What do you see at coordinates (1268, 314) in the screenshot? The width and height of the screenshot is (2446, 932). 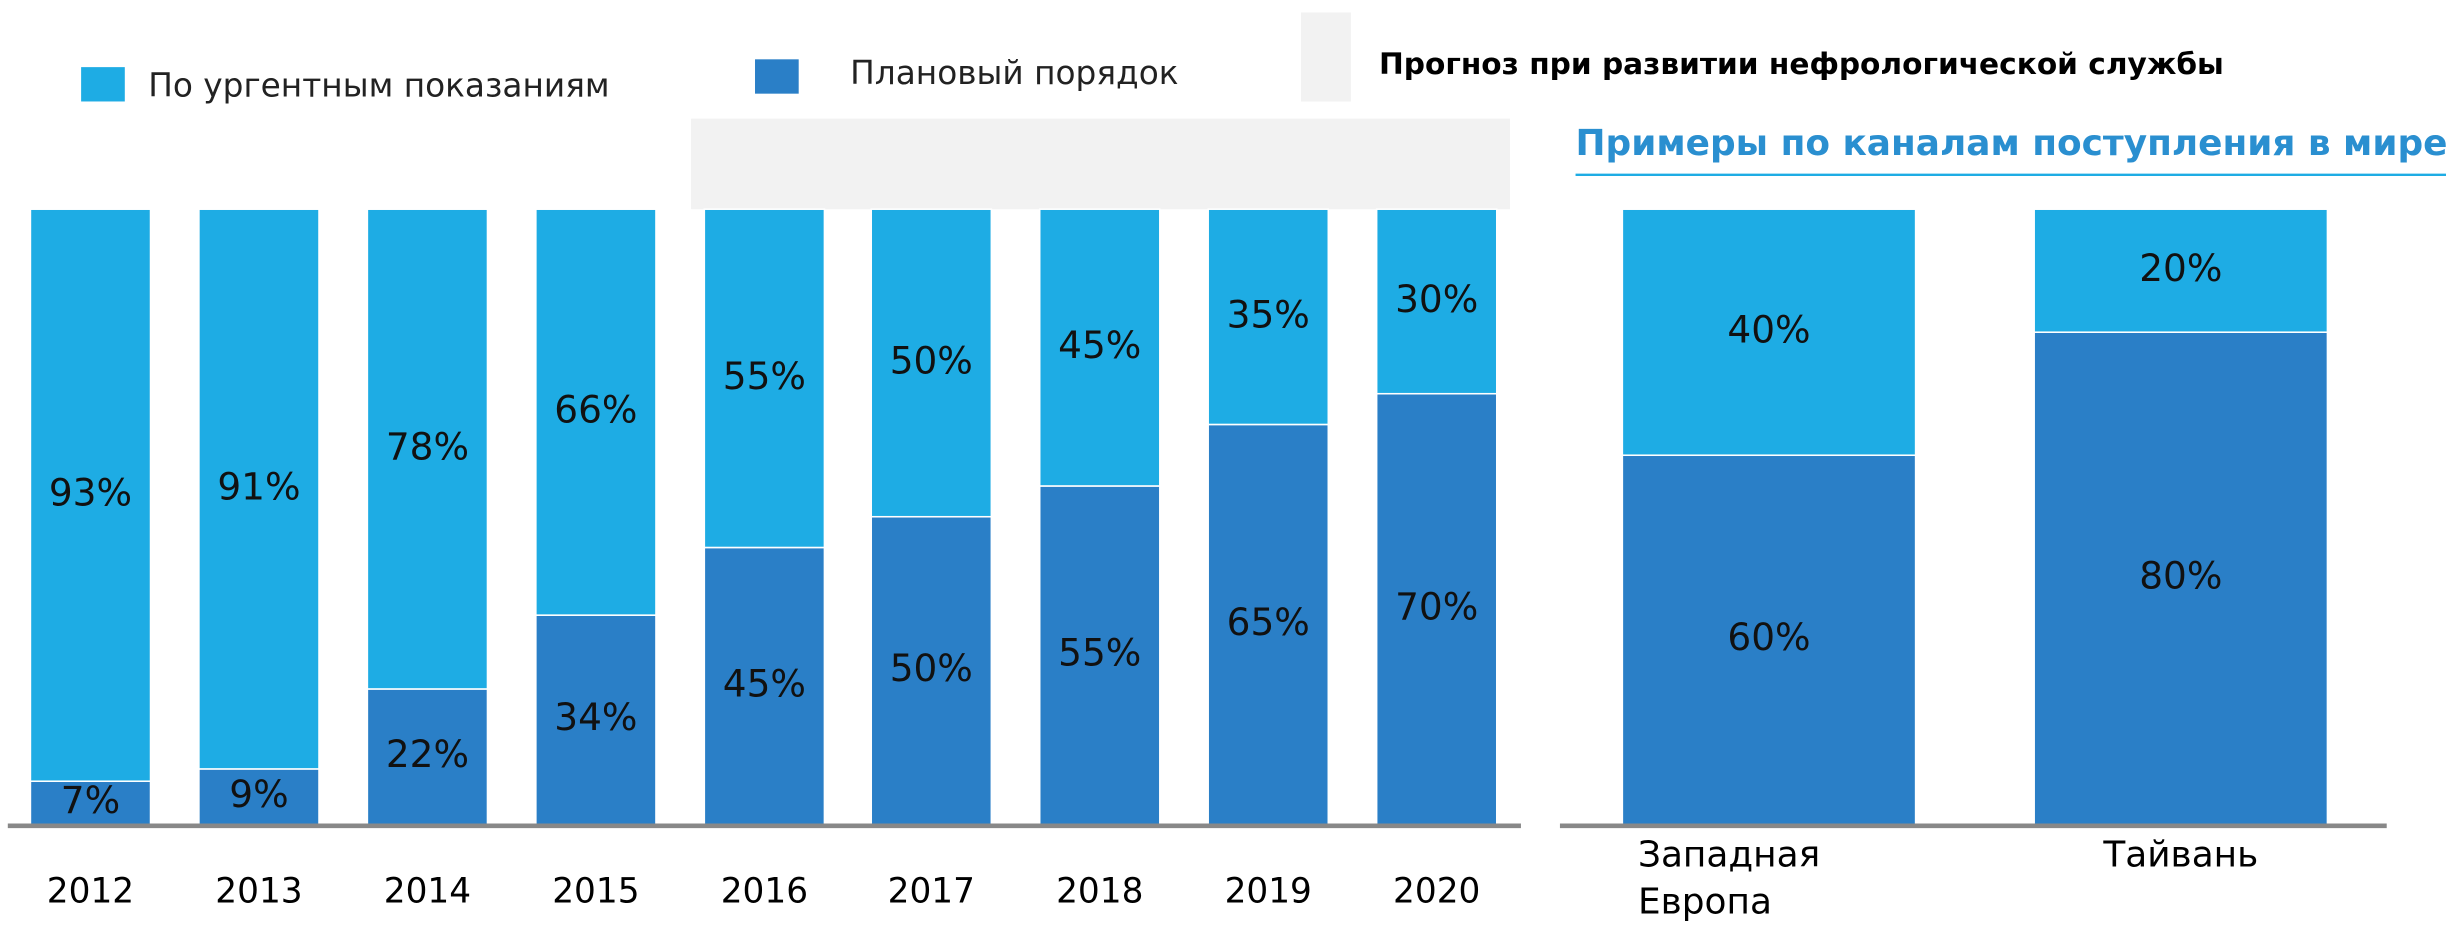 I see `data-label: 35%` at bounding box center [1268, 314].